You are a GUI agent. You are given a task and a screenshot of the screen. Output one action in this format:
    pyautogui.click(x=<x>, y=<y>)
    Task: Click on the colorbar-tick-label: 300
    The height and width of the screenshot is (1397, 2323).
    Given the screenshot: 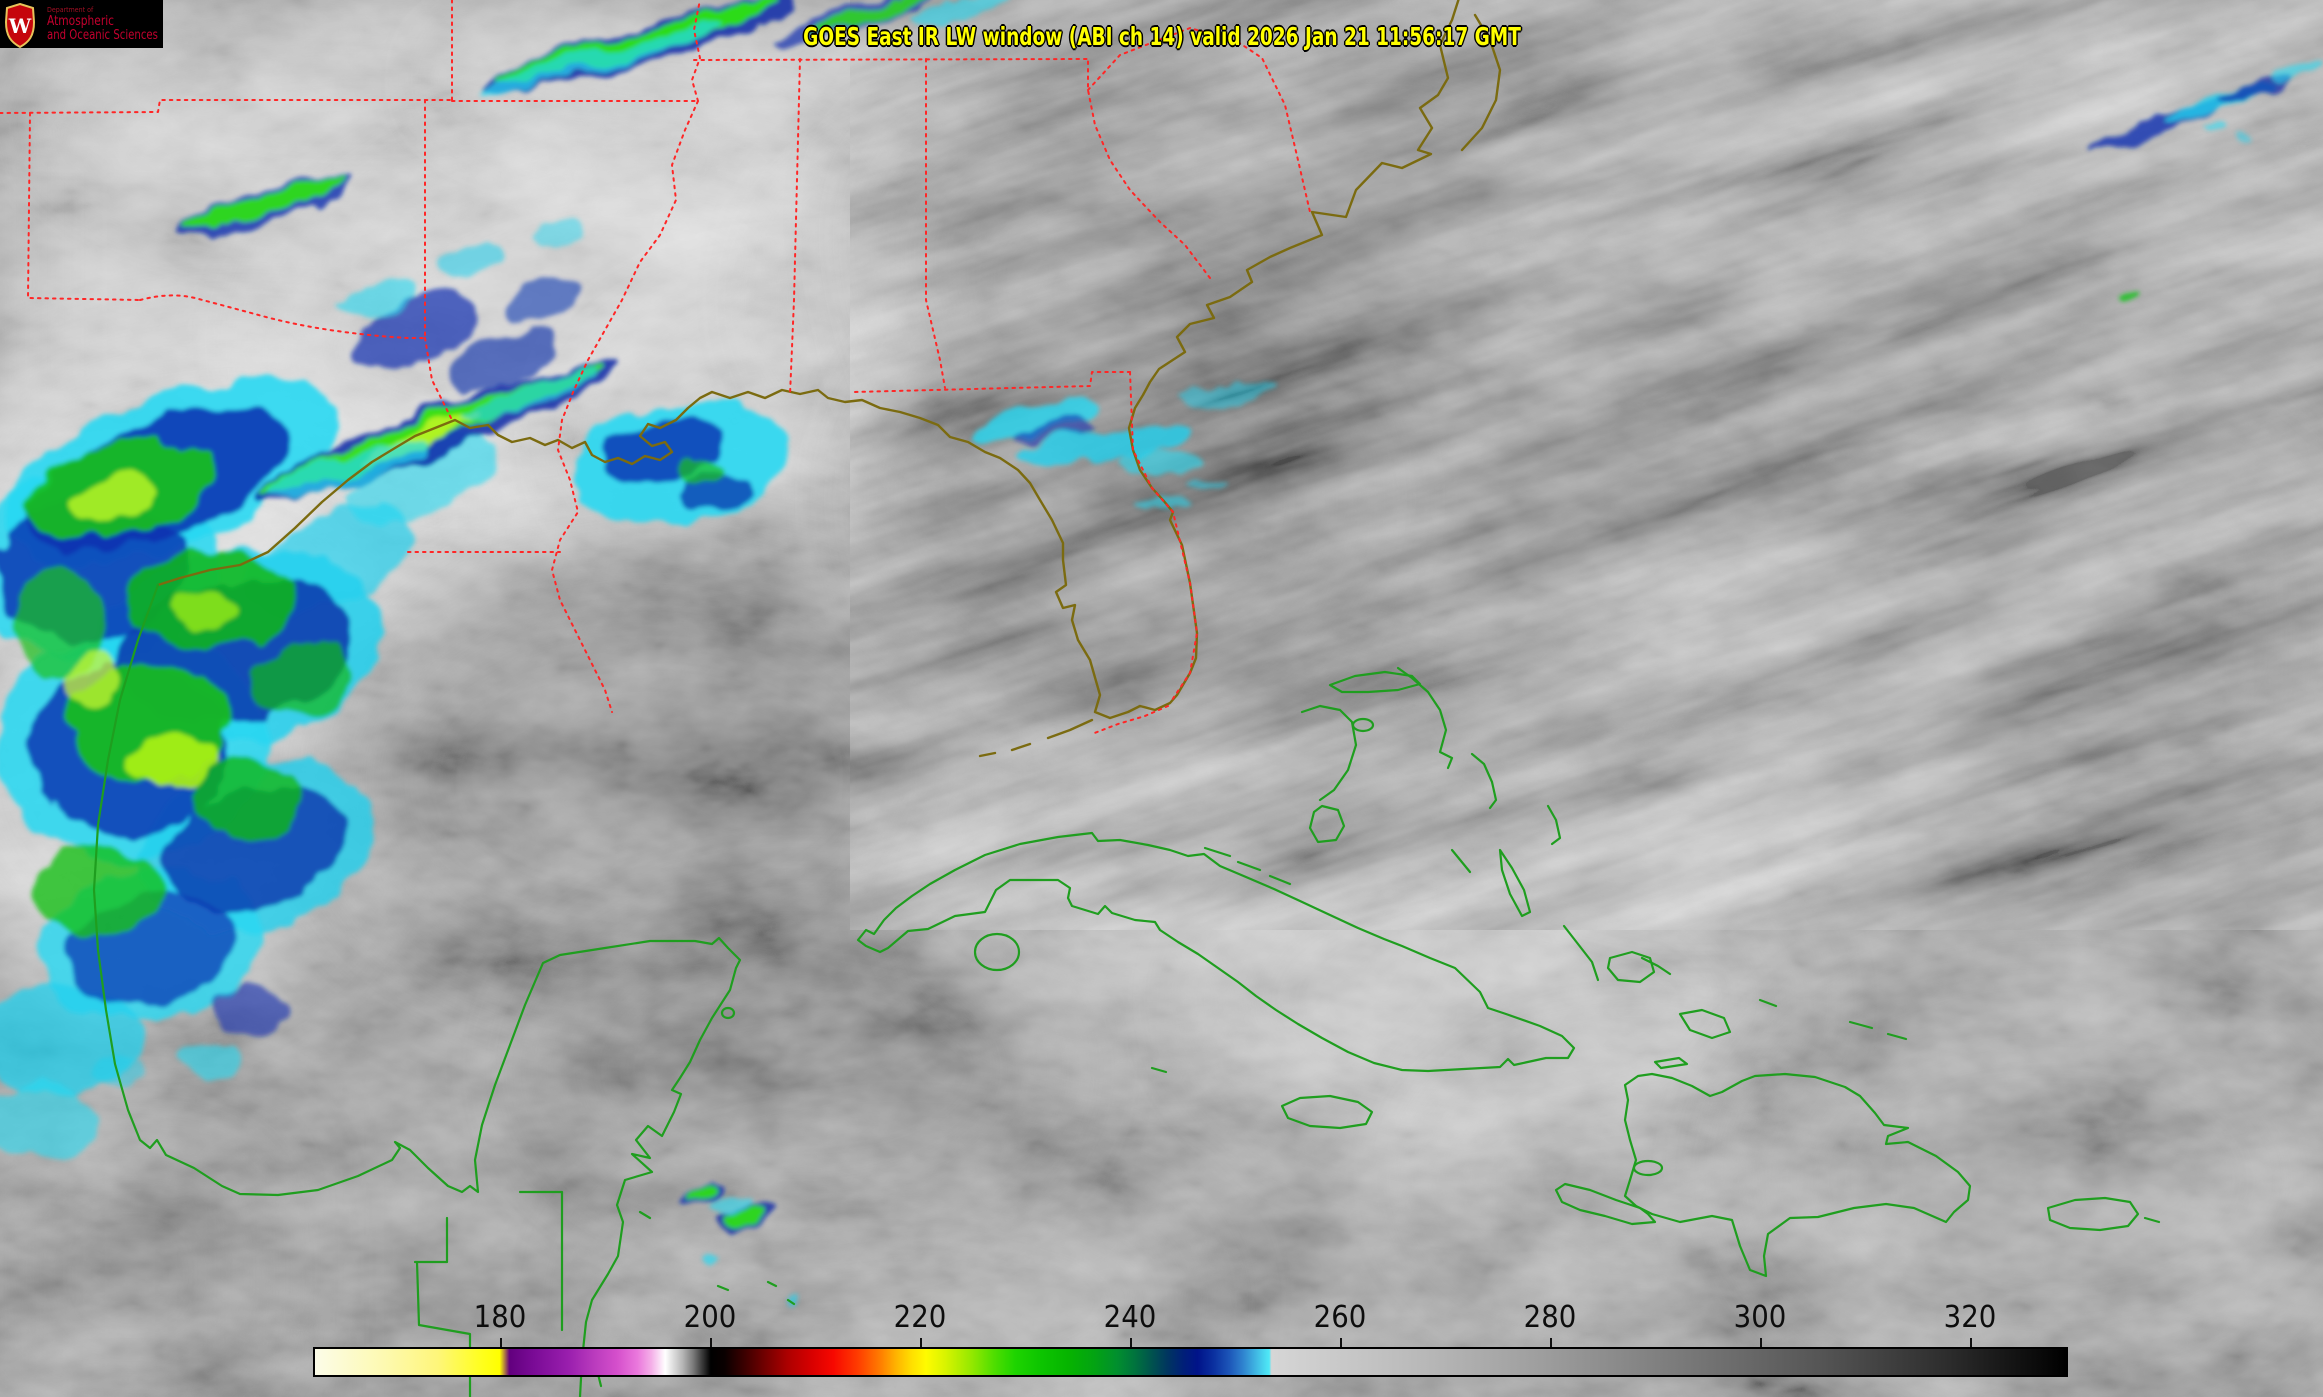 What is the action you would take?
    pyautogui.click(x=1760, y=1317)
    